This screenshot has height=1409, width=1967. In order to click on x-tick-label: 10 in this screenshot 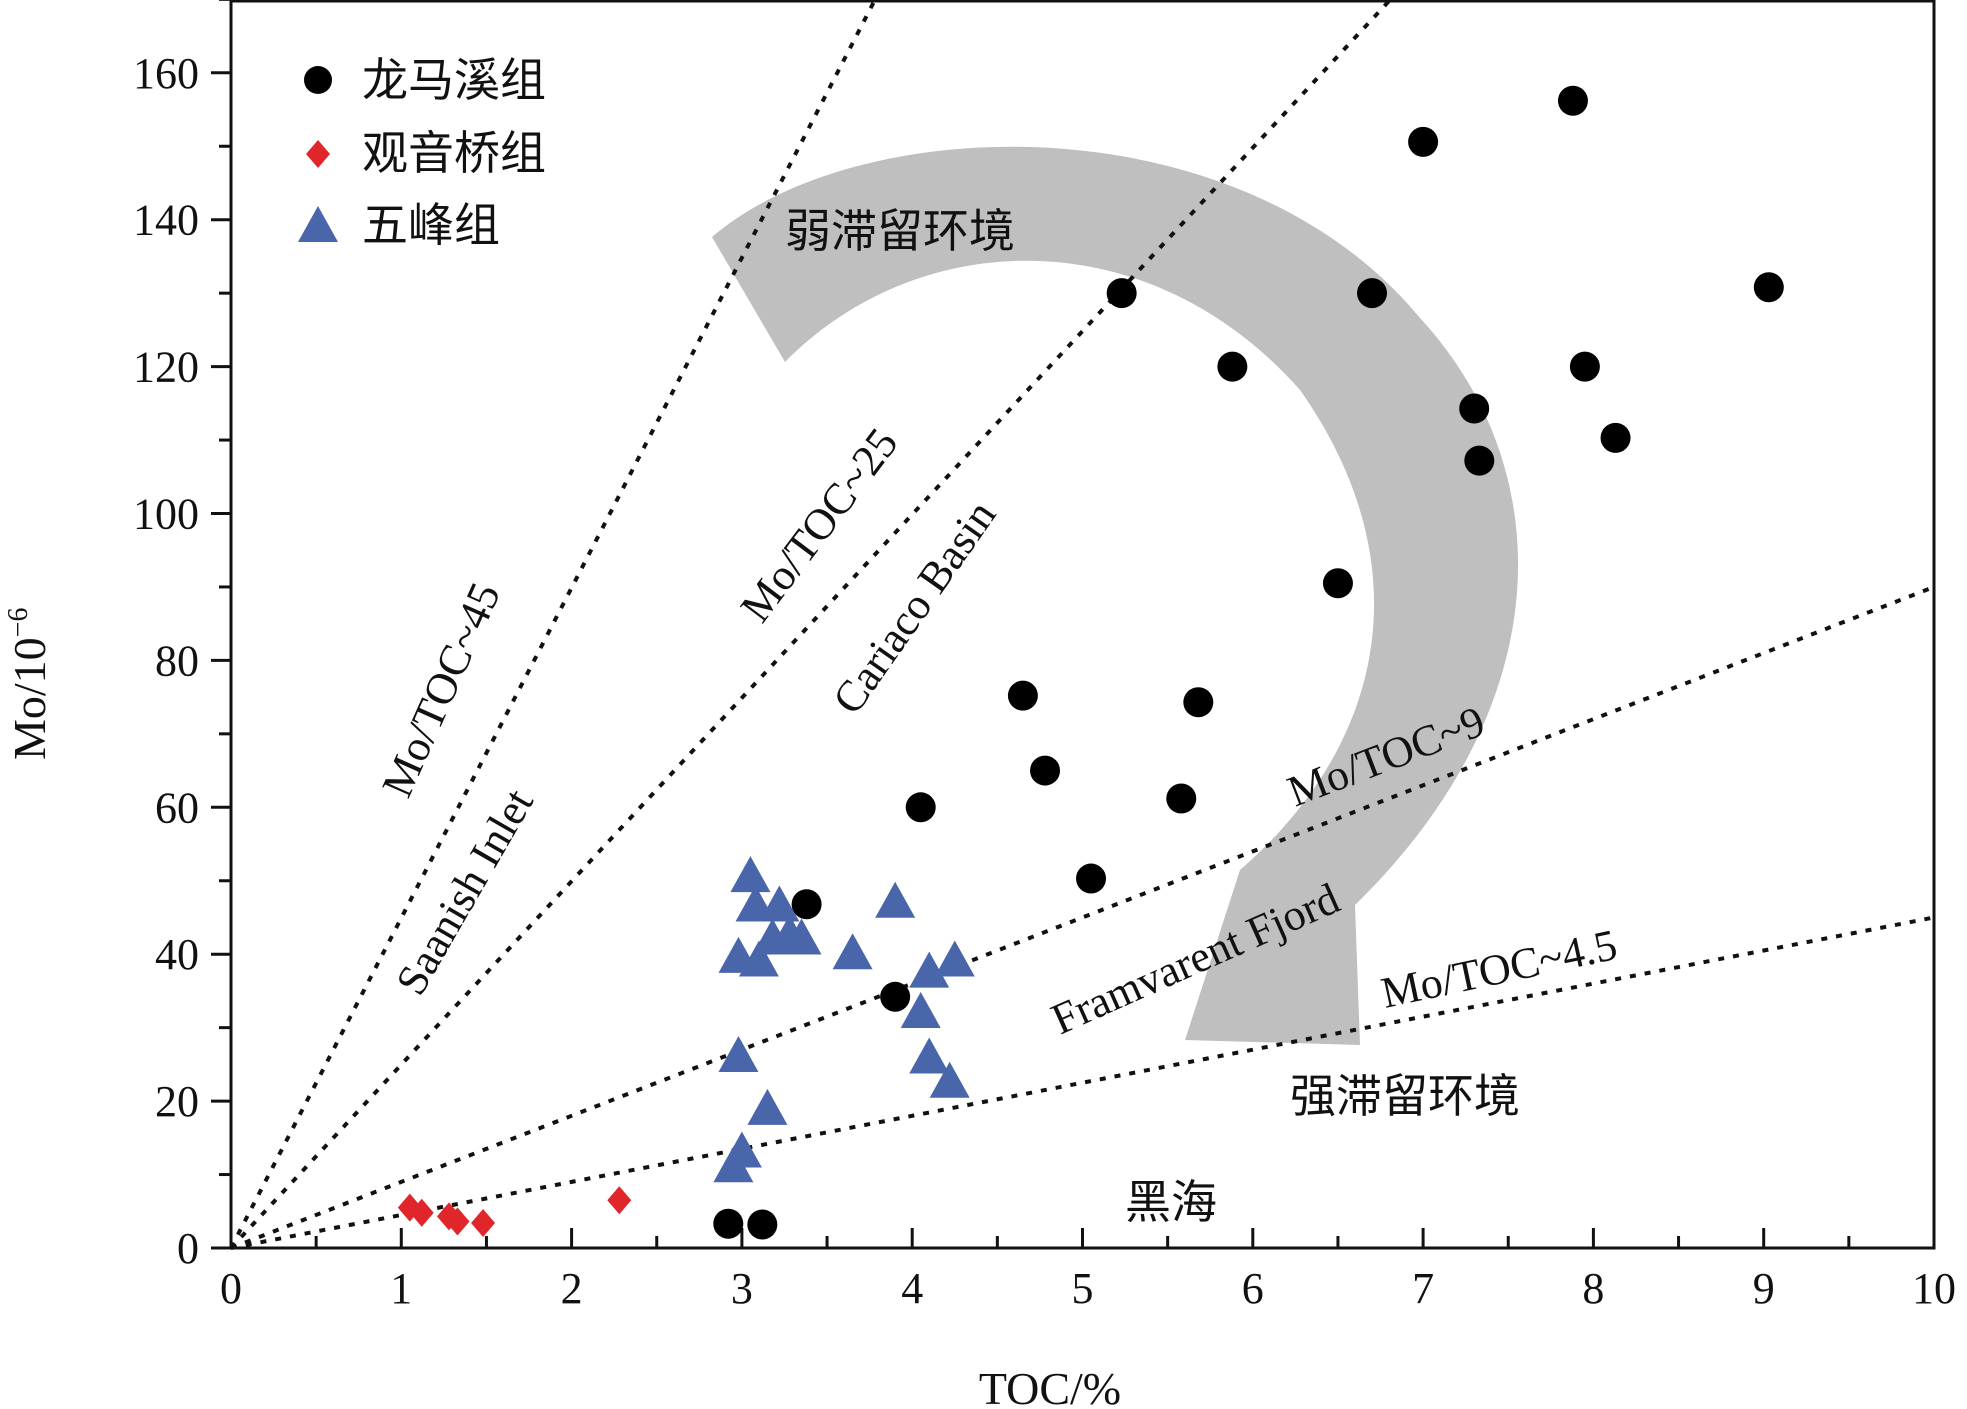, I will do `click(1934, 1288)`.